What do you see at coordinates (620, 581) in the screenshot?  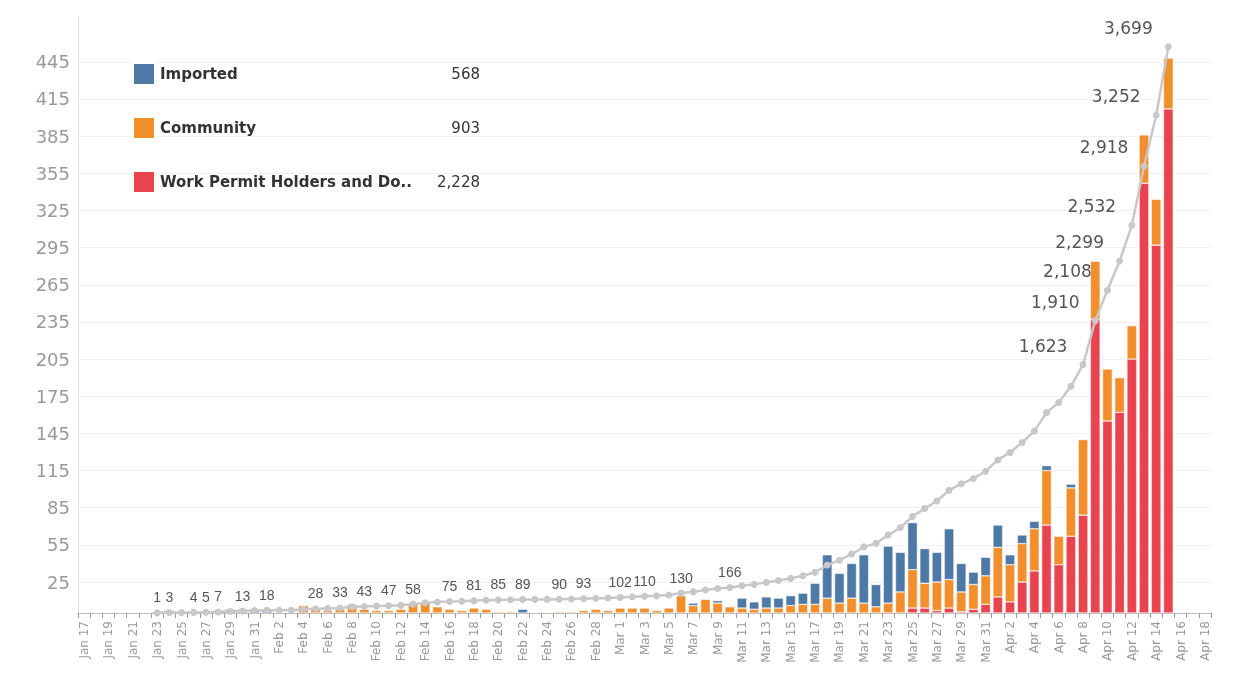 I see `data-label: 102` at bounding box center [620, 581].